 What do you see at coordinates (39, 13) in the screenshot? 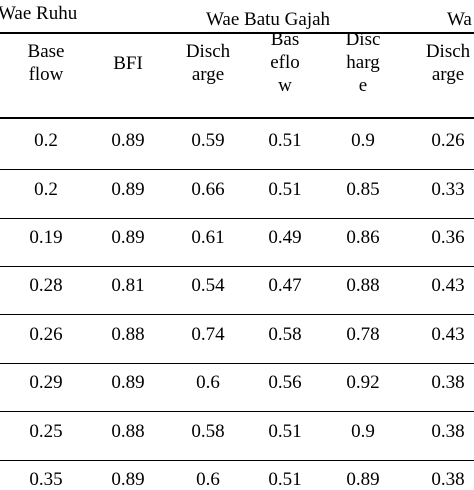
I see `group-header-1: Wae Ruhu` at bounding box center [39, 13].